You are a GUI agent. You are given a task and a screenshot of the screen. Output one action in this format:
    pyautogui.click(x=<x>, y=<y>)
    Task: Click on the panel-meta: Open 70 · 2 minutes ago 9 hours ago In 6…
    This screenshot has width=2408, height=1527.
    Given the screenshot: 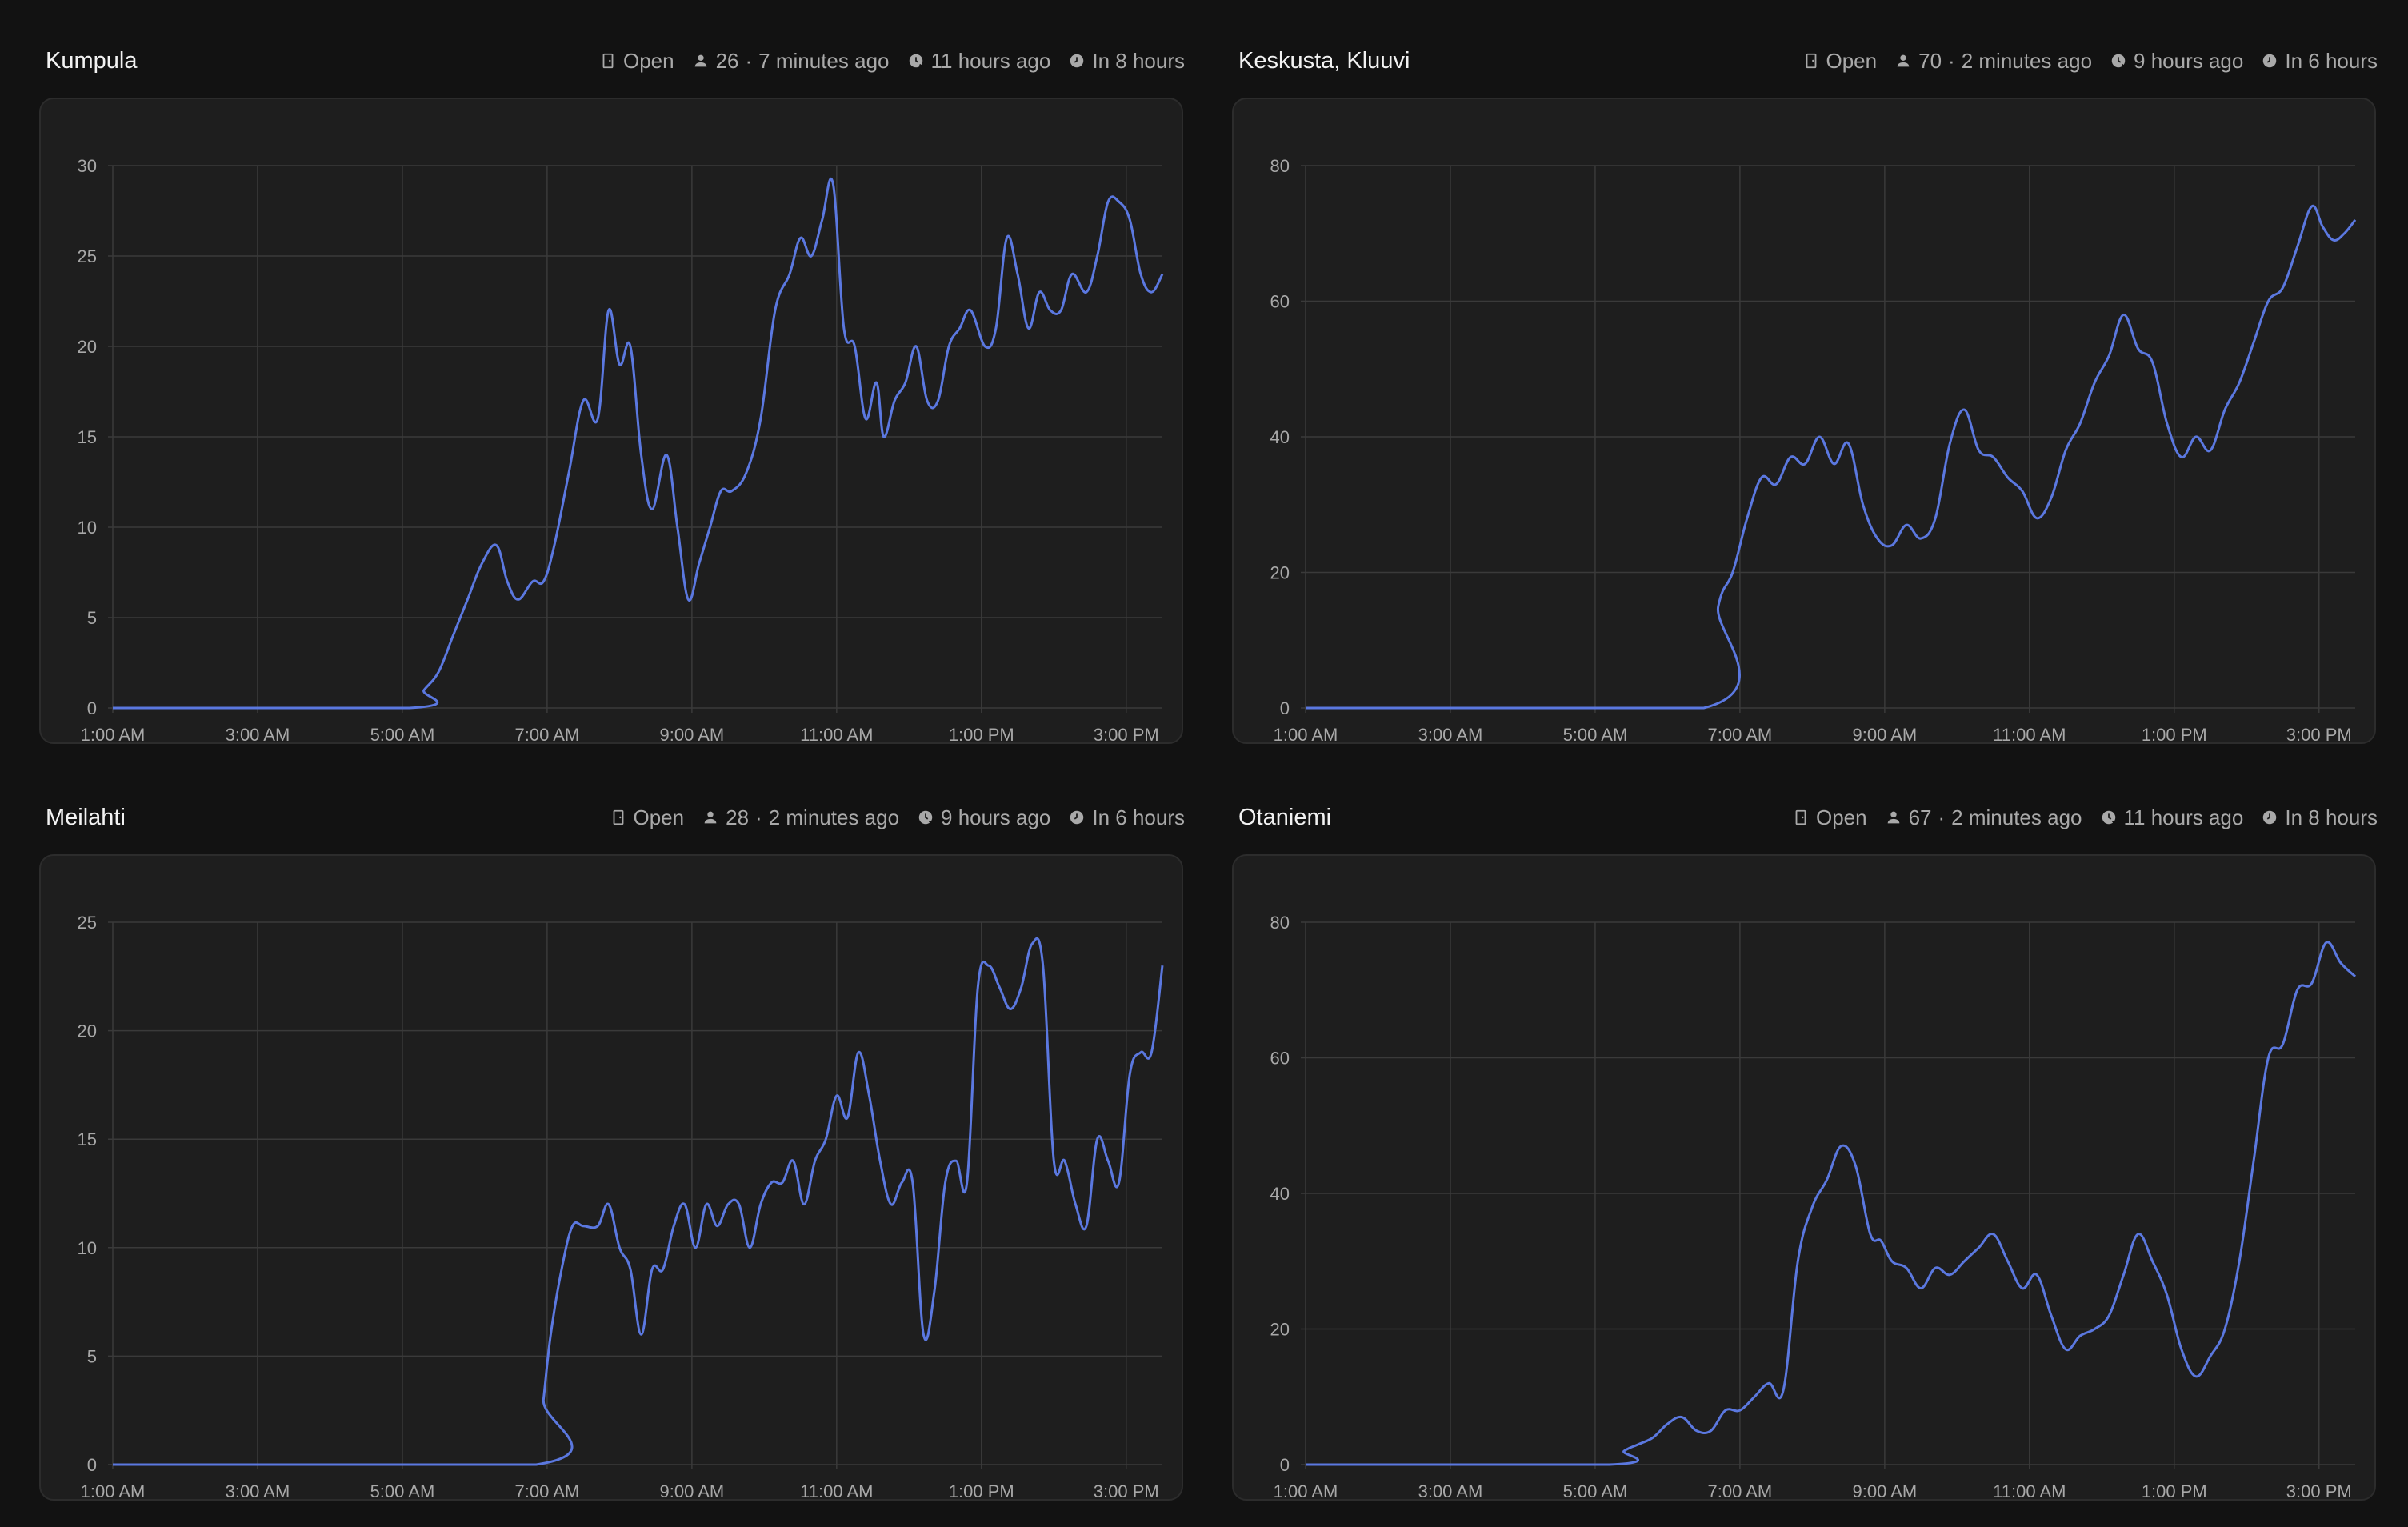 What is the action you would take?
    pyautogui.click(x=2090, y=61)
    